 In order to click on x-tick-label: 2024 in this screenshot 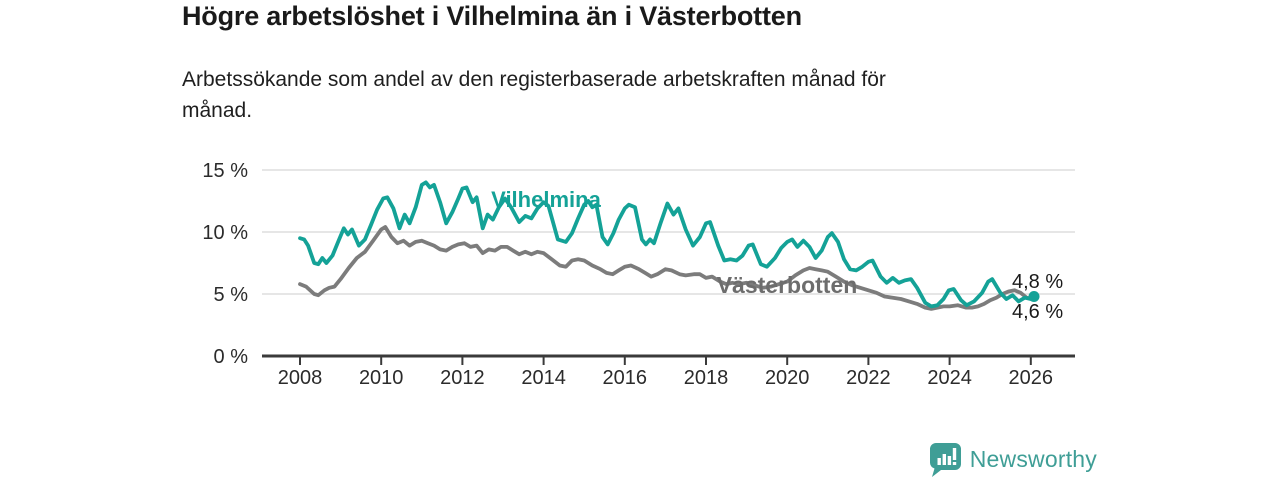, I will do `click(949, 378)`.